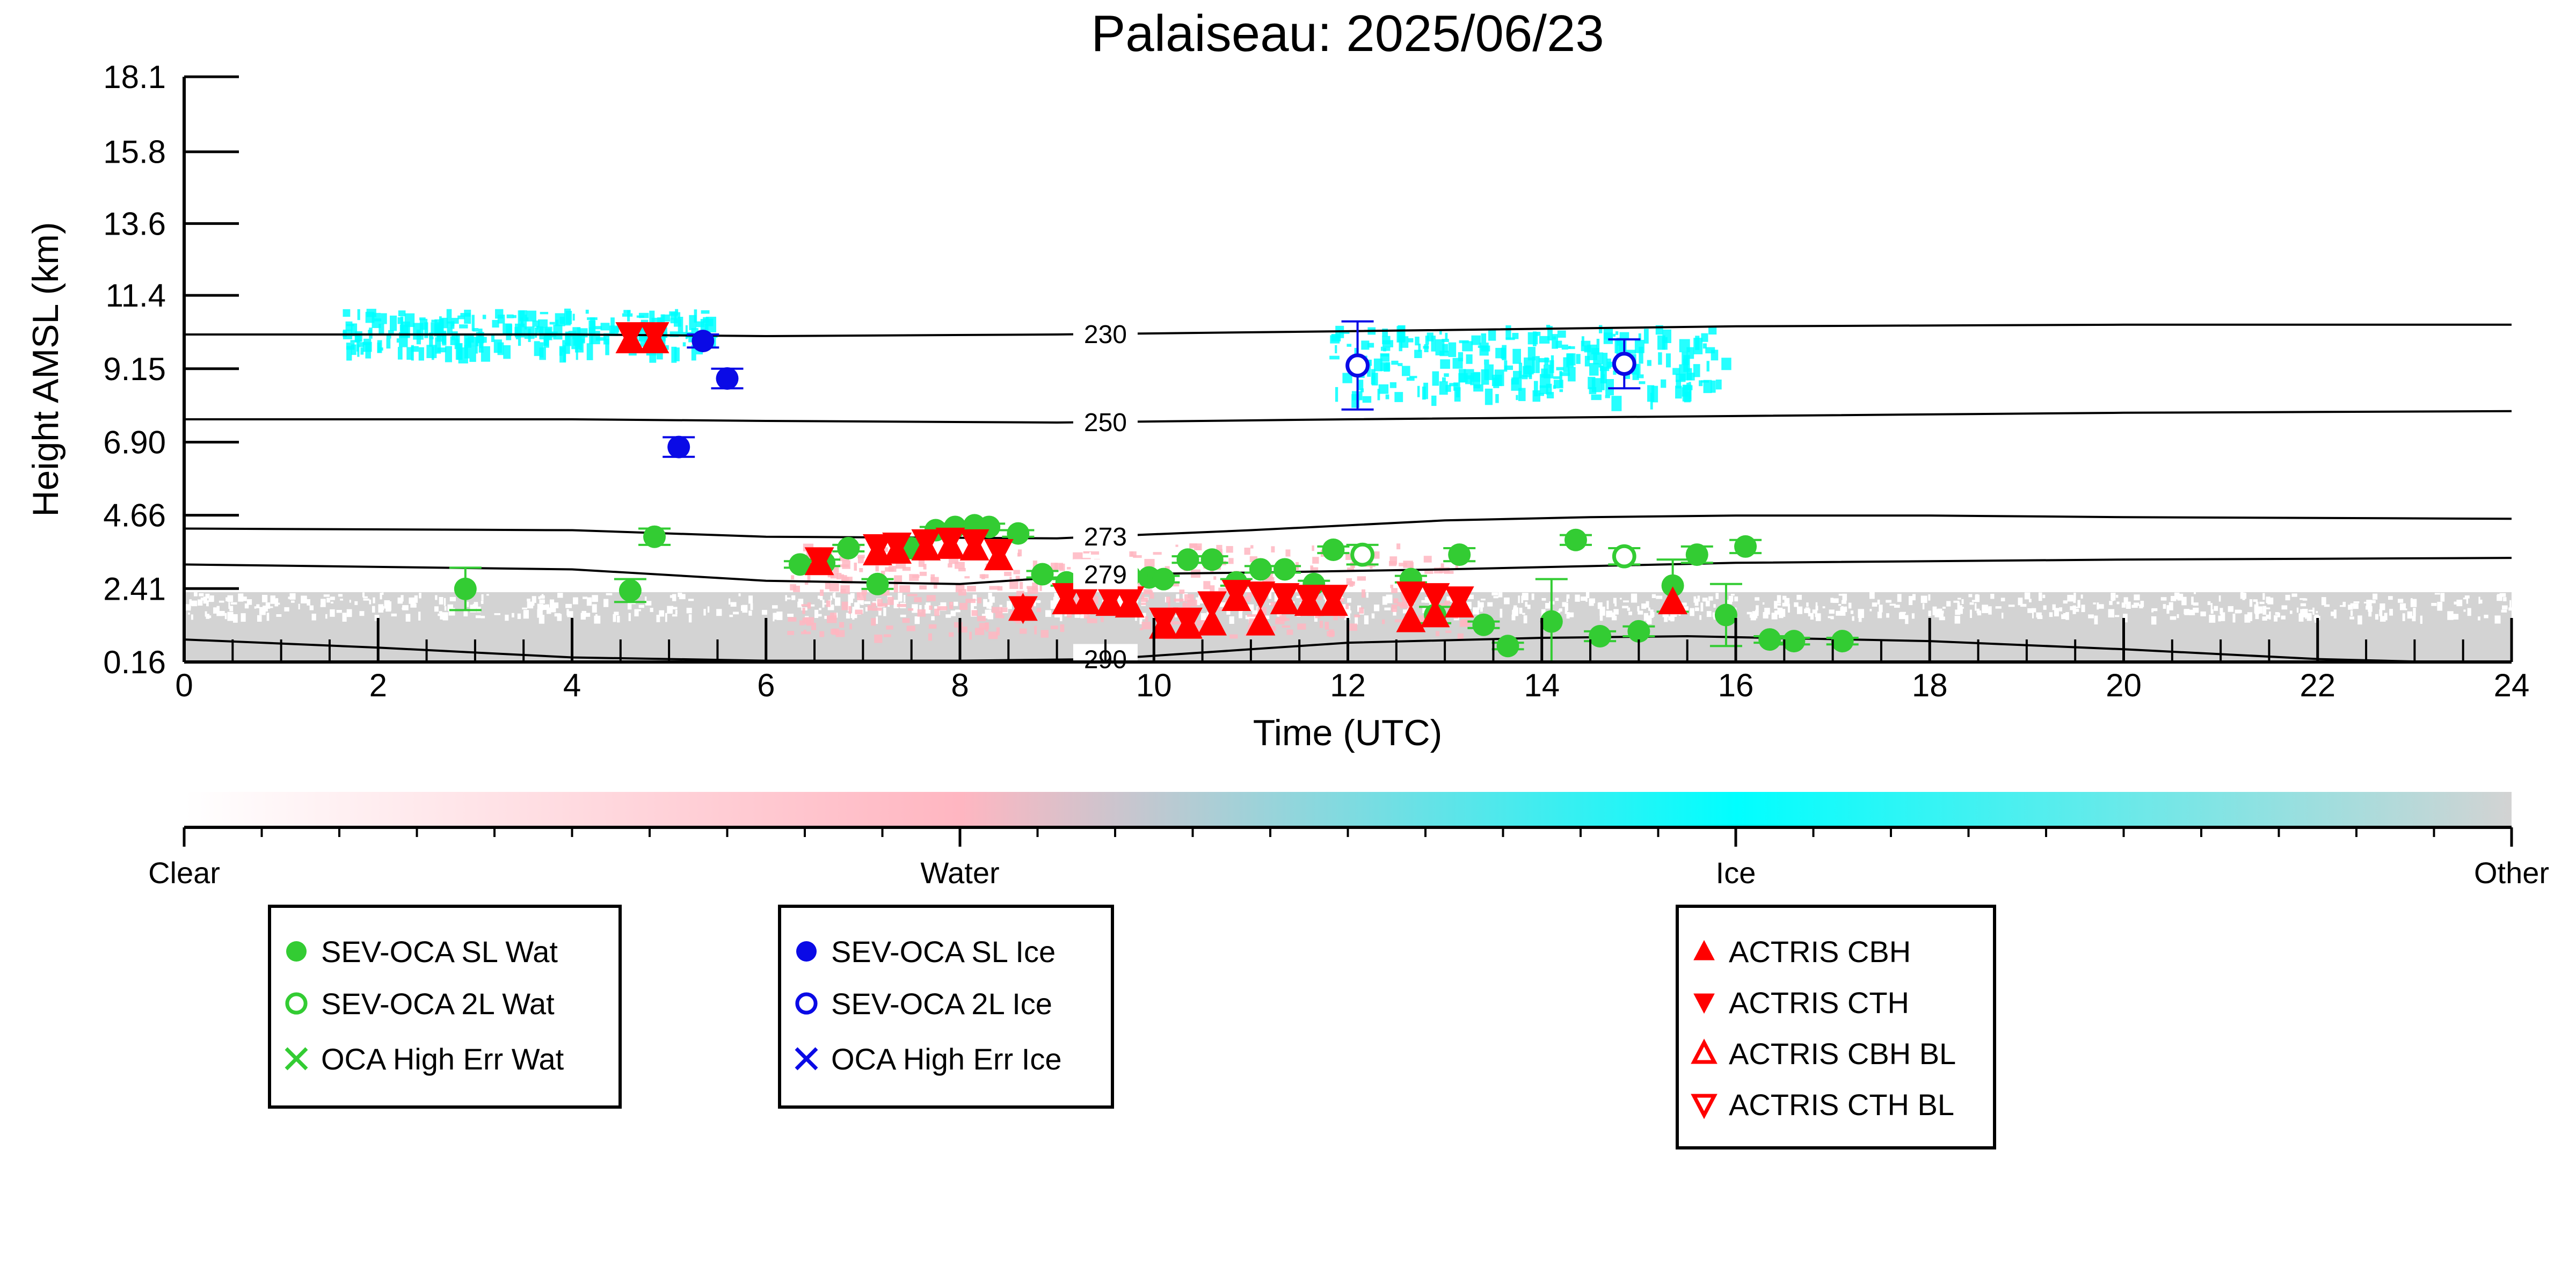  Describe the element at coordinates (45, 369) in the screenshot. I see `y-axis-title: Height AMSL (km)` at that location.